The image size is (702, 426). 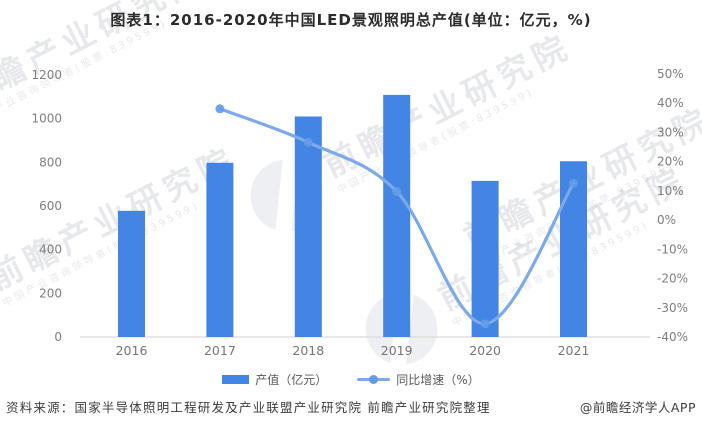 I want to click on bar-2020, so click(x=485, y=258).